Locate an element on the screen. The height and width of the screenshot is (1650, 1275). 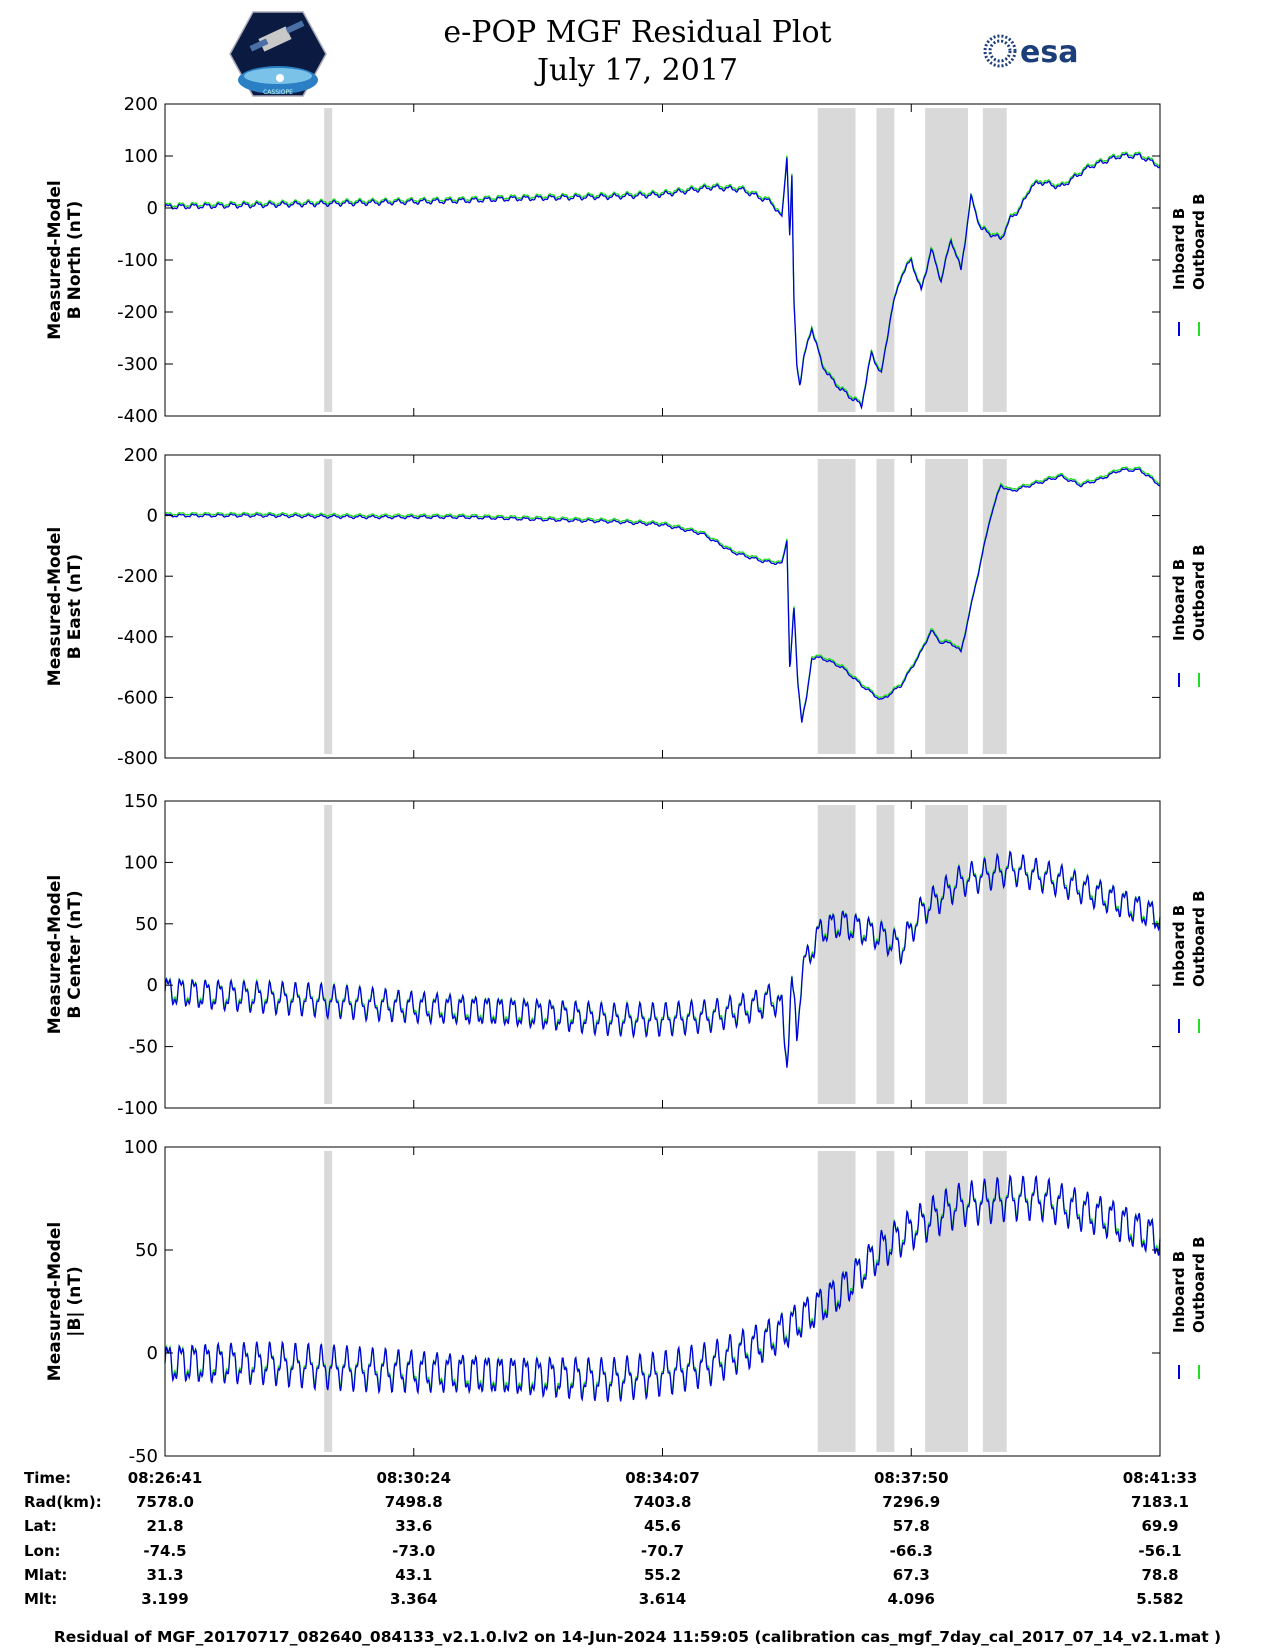
table-cell: 21.8 is located at coordinates (165, 1526).